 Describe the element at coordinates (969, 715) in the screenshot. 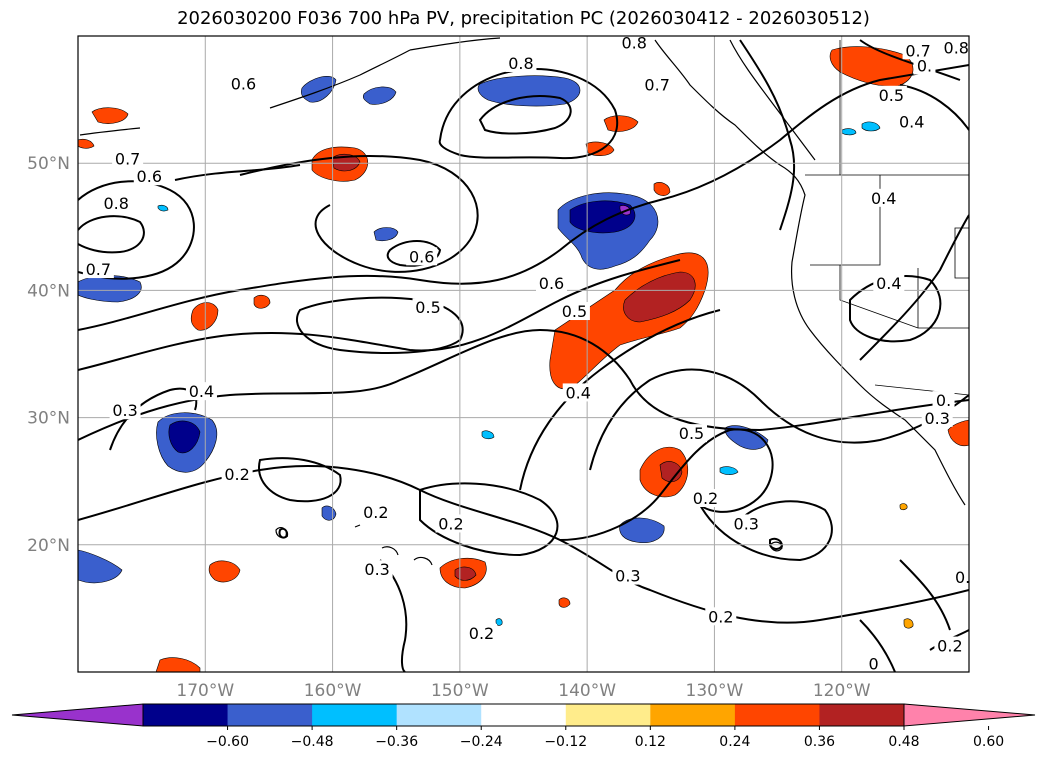

I see `colorbar-extend-high` at that location.